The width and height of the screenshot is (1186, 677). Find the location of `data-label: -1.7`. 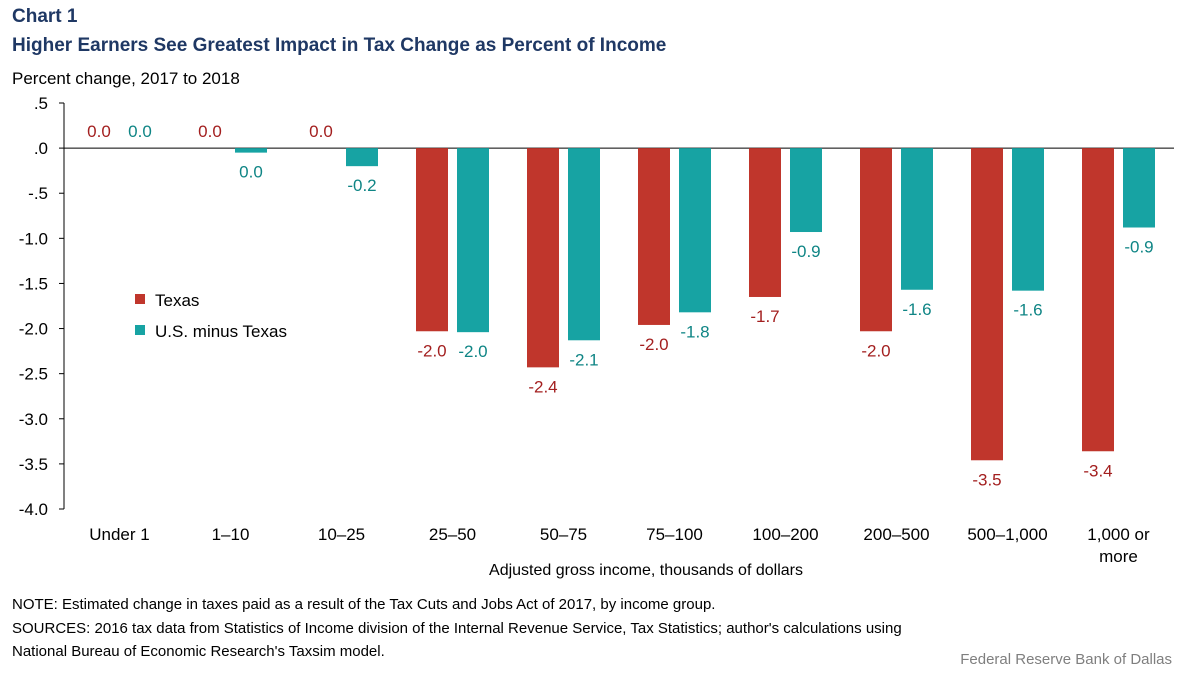

data-label: -1.7 is located at coordinates (764, 316).